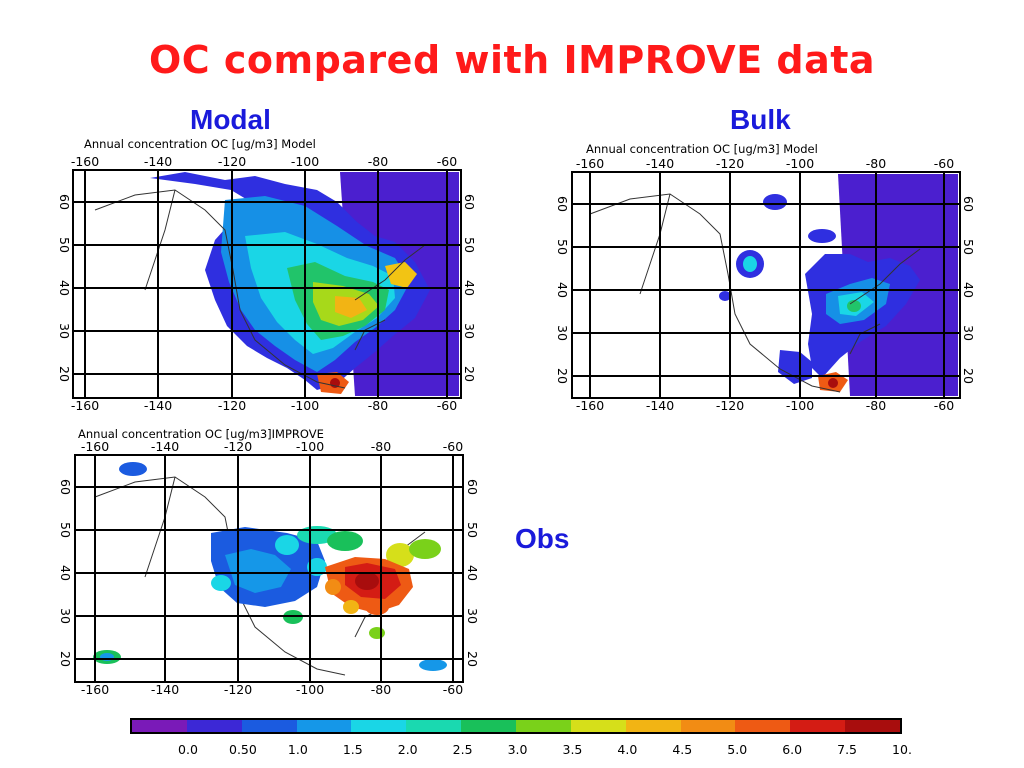 The height and width of the screenshot is (768, 1024). Describe the element at coordinates (95, 446) in the screenshot. I see `obs-top-tick: -160` at that location.